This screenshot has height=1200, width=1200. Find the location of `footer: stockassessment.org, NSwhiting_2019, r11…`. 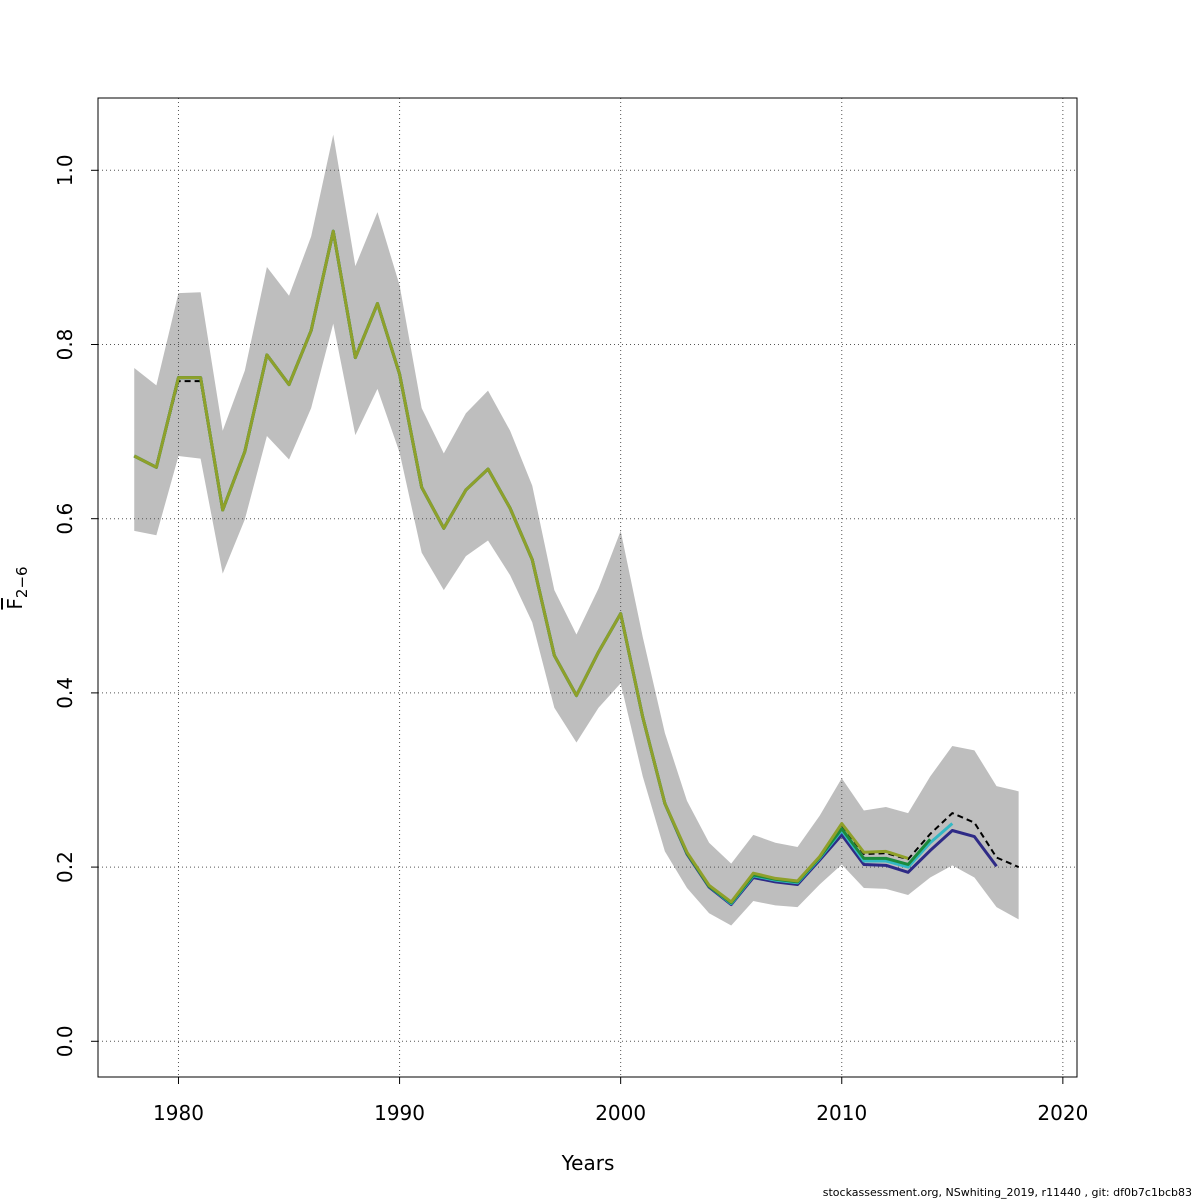

footer: stockassessment.org, NSwhiting_2019, r11… is located at coordinates (1007, 1192).